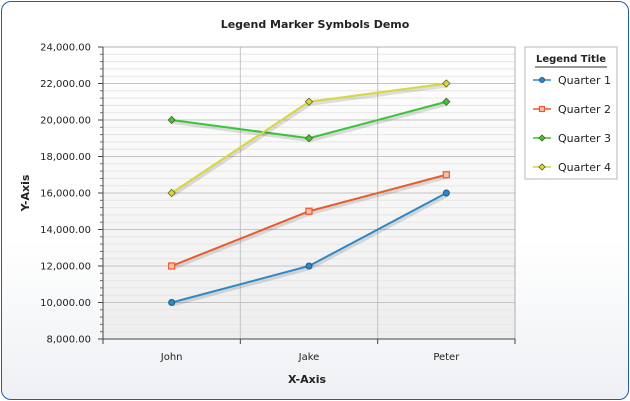 This screenshot has height=401, width=630. I want to click on legend-label: Quarter 4, so click(584, 167).